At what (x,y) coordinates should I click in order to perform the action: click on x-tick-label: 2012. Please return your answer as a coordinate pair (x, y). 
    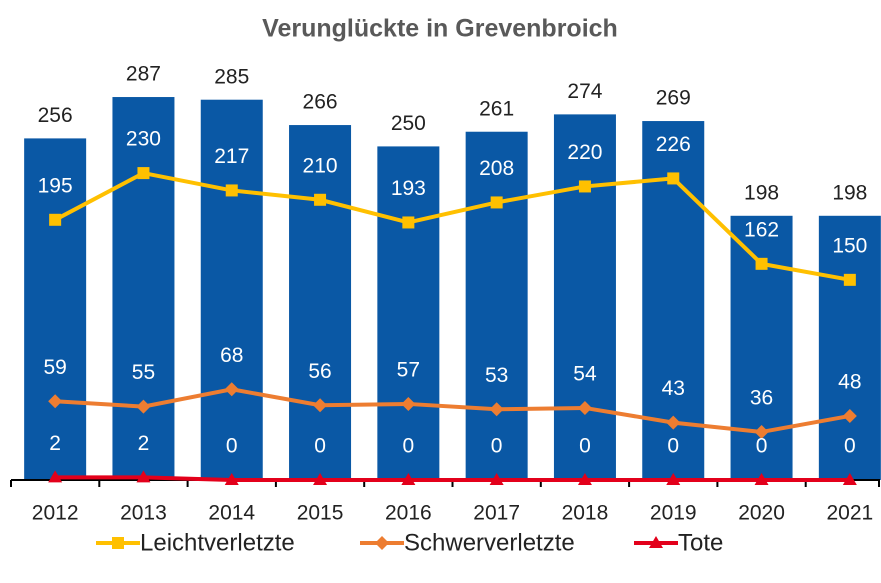
    Looking at the image, I should click on (55, 513).